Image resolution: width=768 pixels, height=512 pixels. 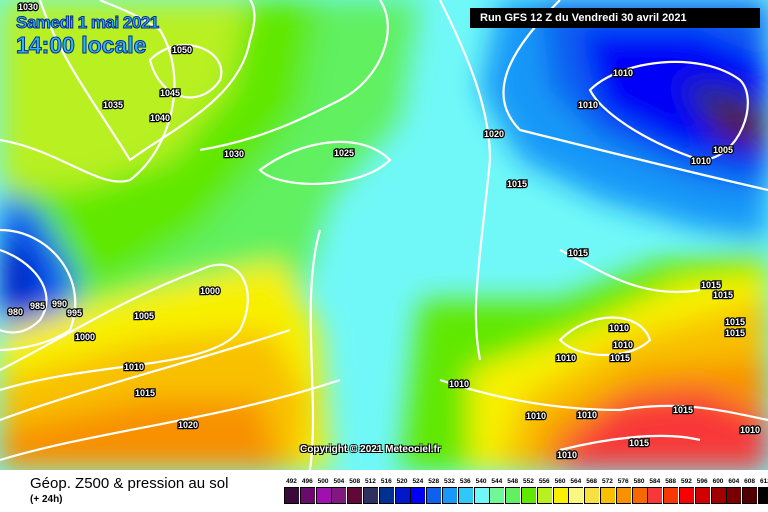 I want to click on legend-swatch: 500, so click(x=323, y=491).